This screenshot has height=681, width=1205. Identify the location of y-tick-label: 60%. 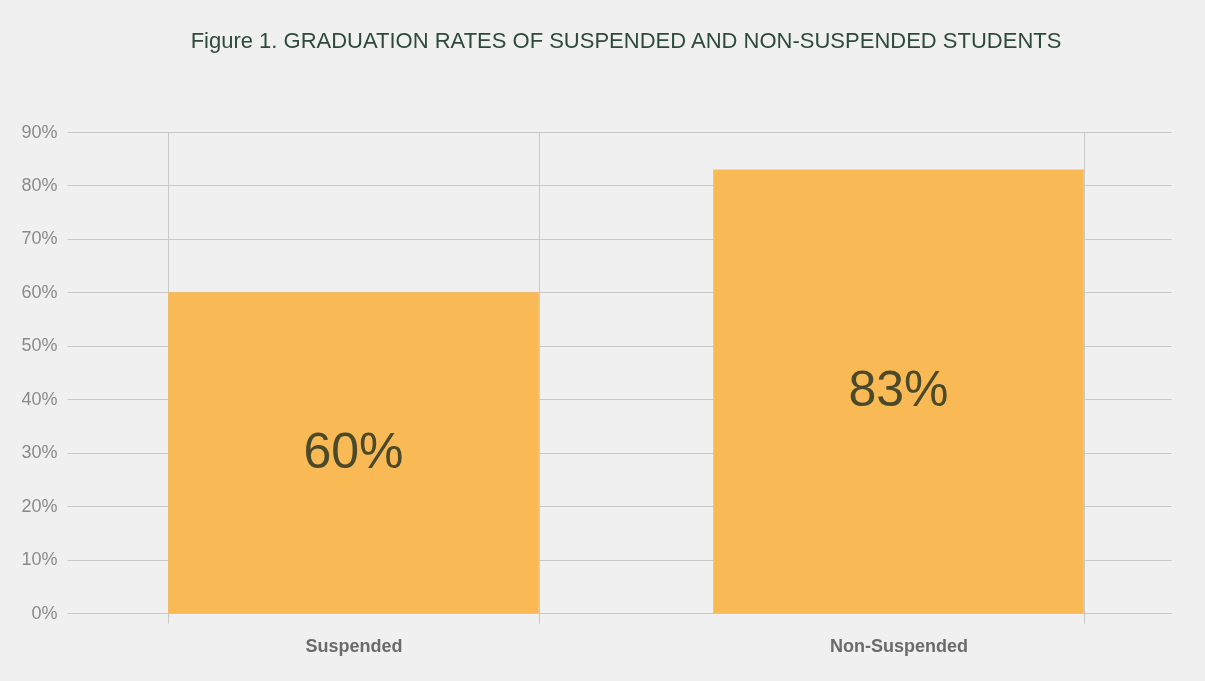
(39, 291).